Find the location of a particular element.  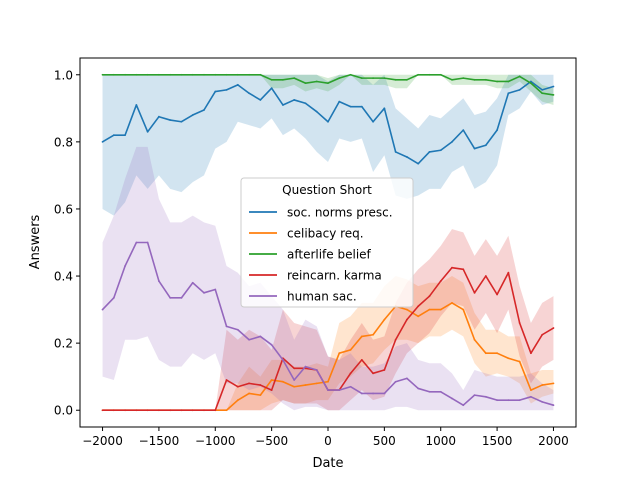

legend-label-soc-norms-presc: soc. norms presc. is located at coordinates (340, 213).